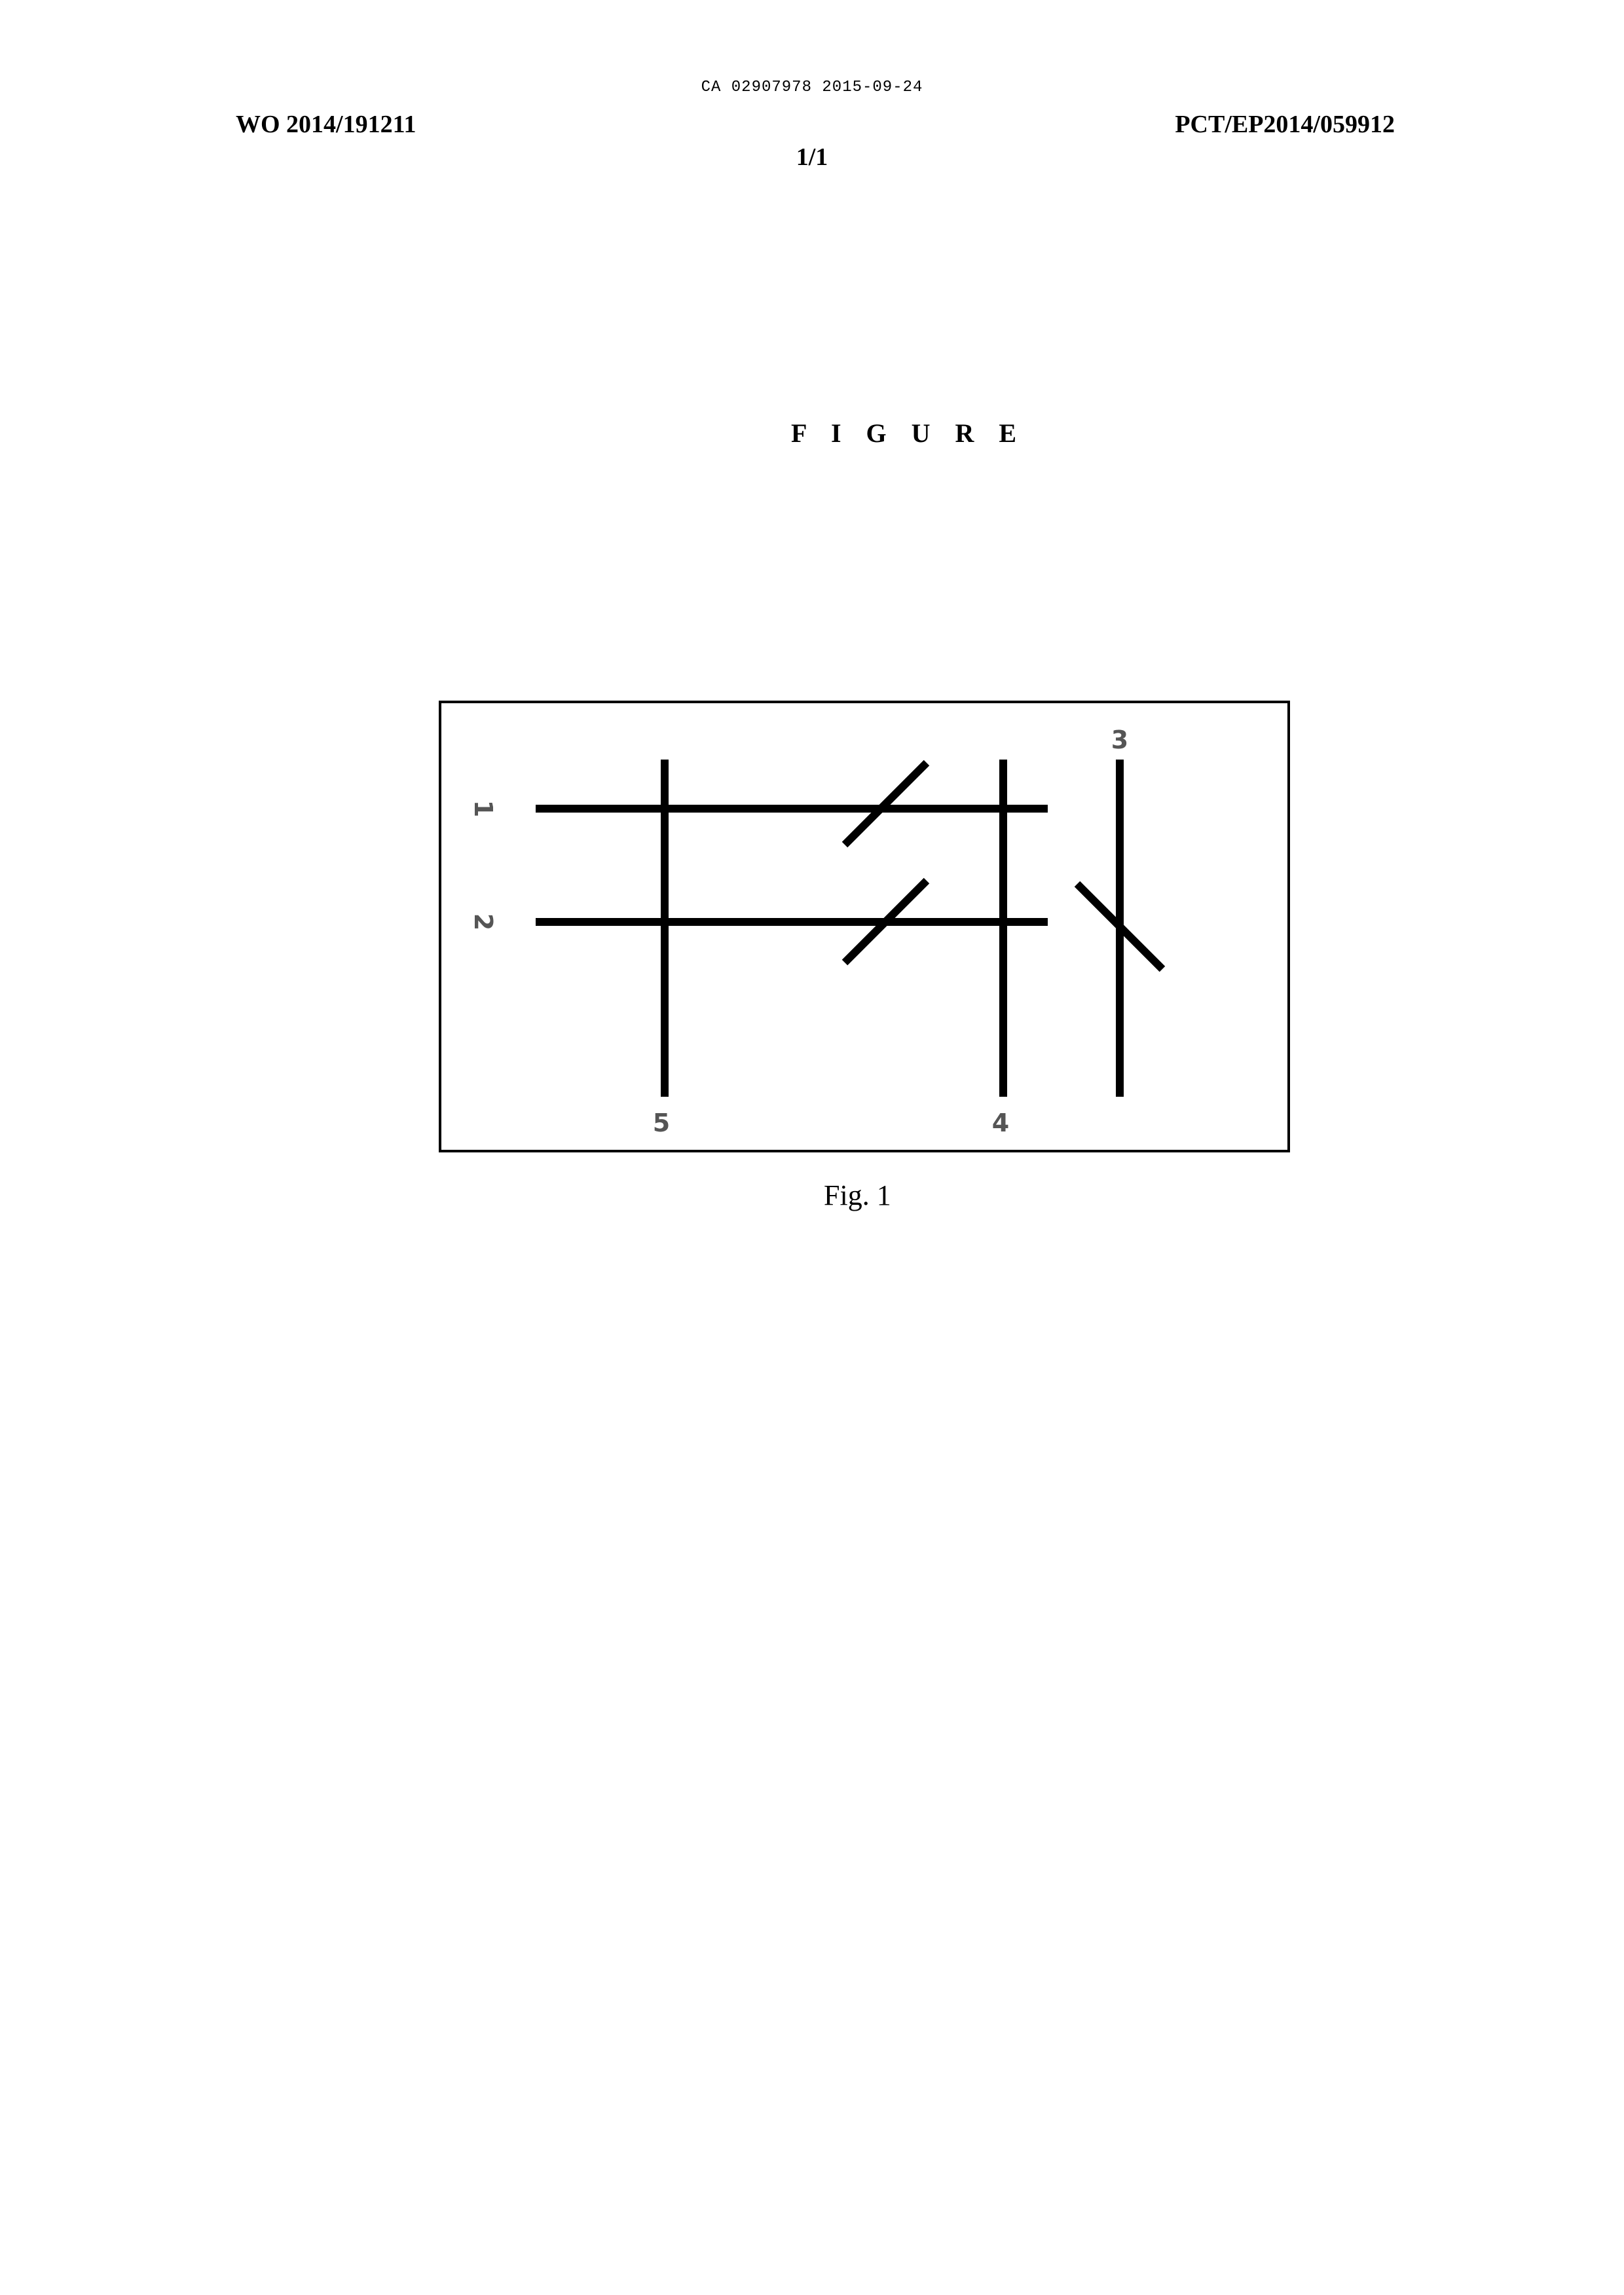 This screenshot has height=2295, width=1624. I want to click on diagram-frame, so click(864, 926).